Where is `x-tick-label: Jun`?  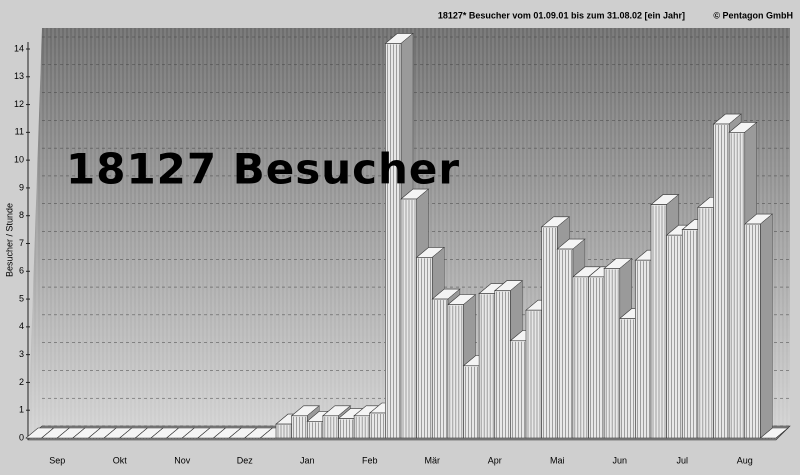 x-tick-label: Jun is located at coordinates (619, 460).